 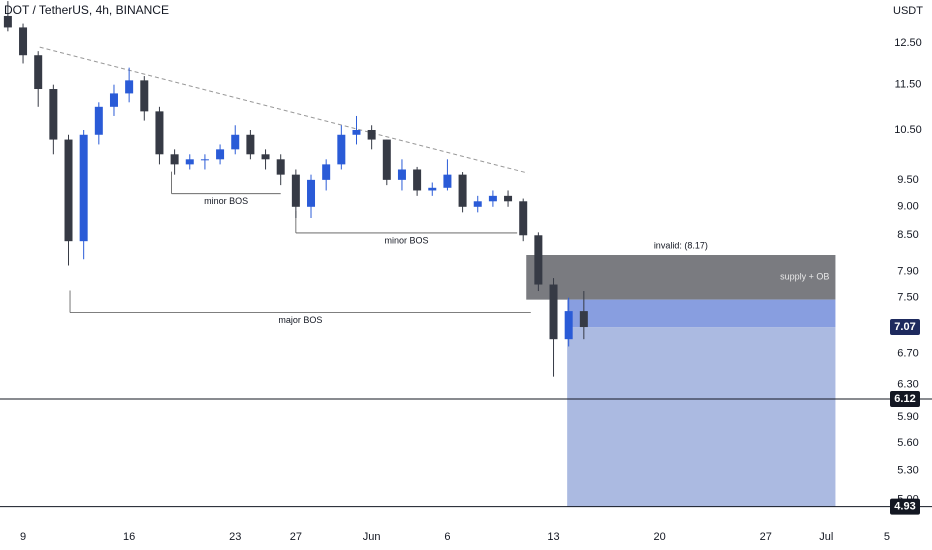 What do you see at coordinates (907, 272) in the screenshot?
I see `y-tick-label: 7.90` at bounding box center [907, 272].